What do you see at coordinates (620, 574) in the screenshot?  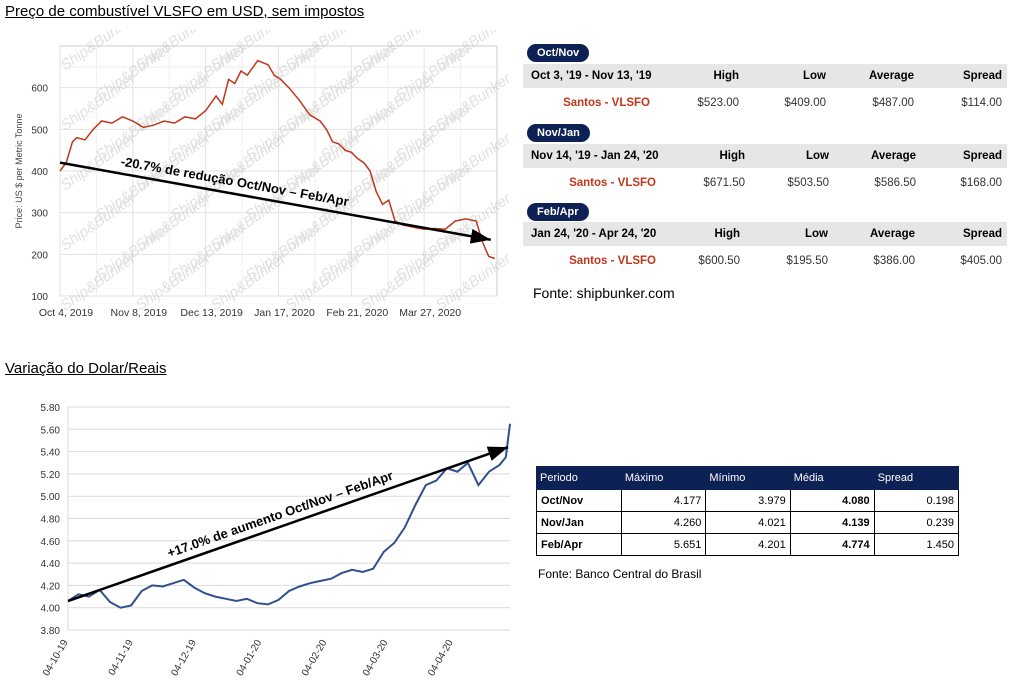 I see `dollar-source: Fonte: Banco Central do Brasil` at bounding box center [620, 574].